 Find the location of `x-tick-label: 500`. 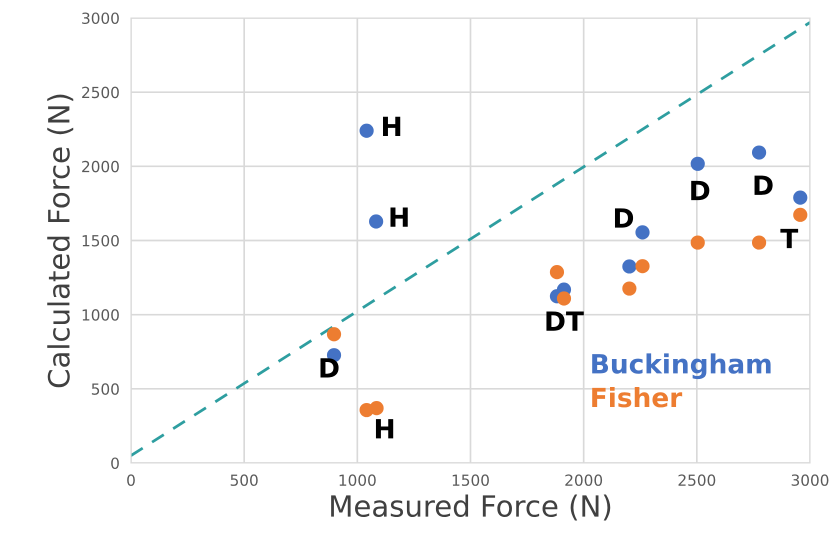

x-tick-label: 500 is located at coordinates (244, 480).